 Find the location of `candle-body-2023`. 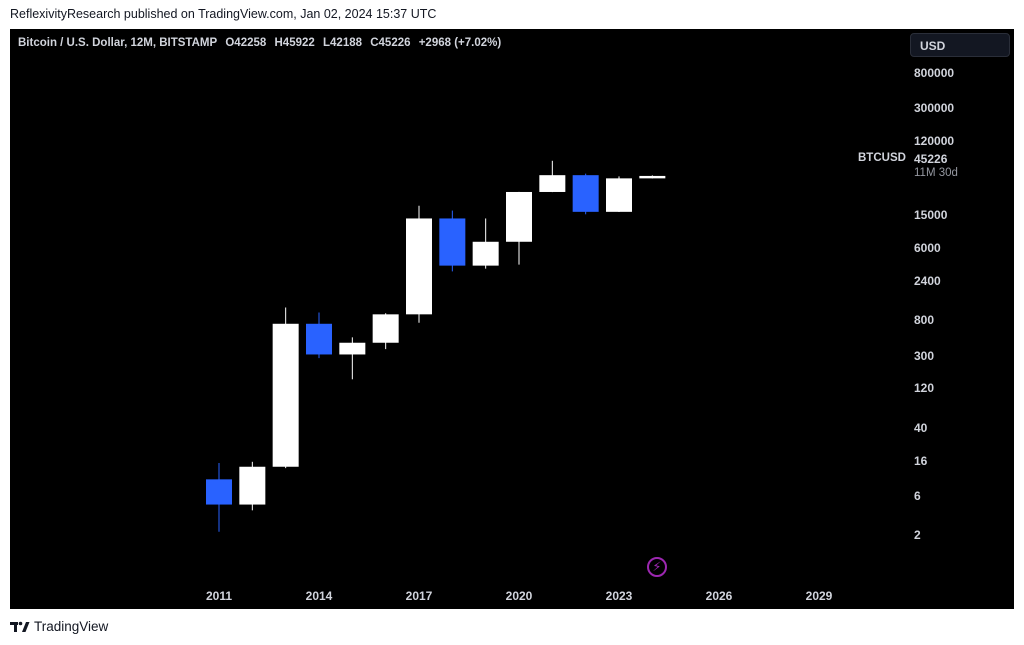

candle-body-2023 is located at coordinates (619, 195).